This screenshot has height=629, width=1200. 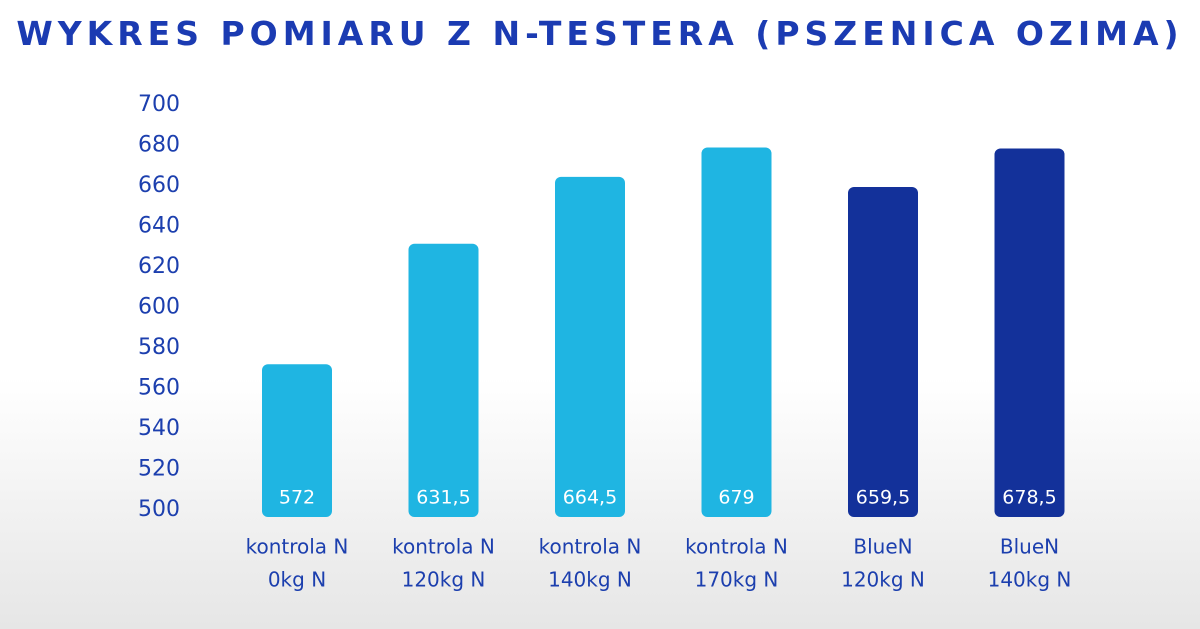 I want to click on y-axis: 700 680 660 640 620 600 580 560 540 520 500, so click(x=159, y=307).